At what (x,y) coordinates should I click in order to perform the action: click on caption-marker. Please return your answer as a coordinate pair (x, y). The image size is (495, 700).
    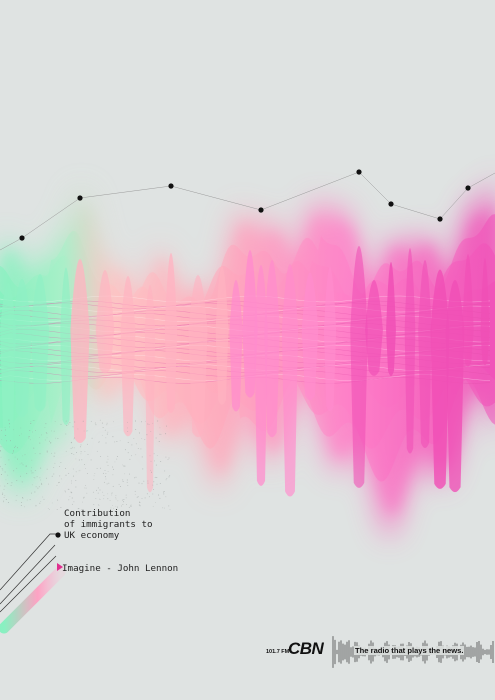
    Looking at the image, I should click on (58, 535).